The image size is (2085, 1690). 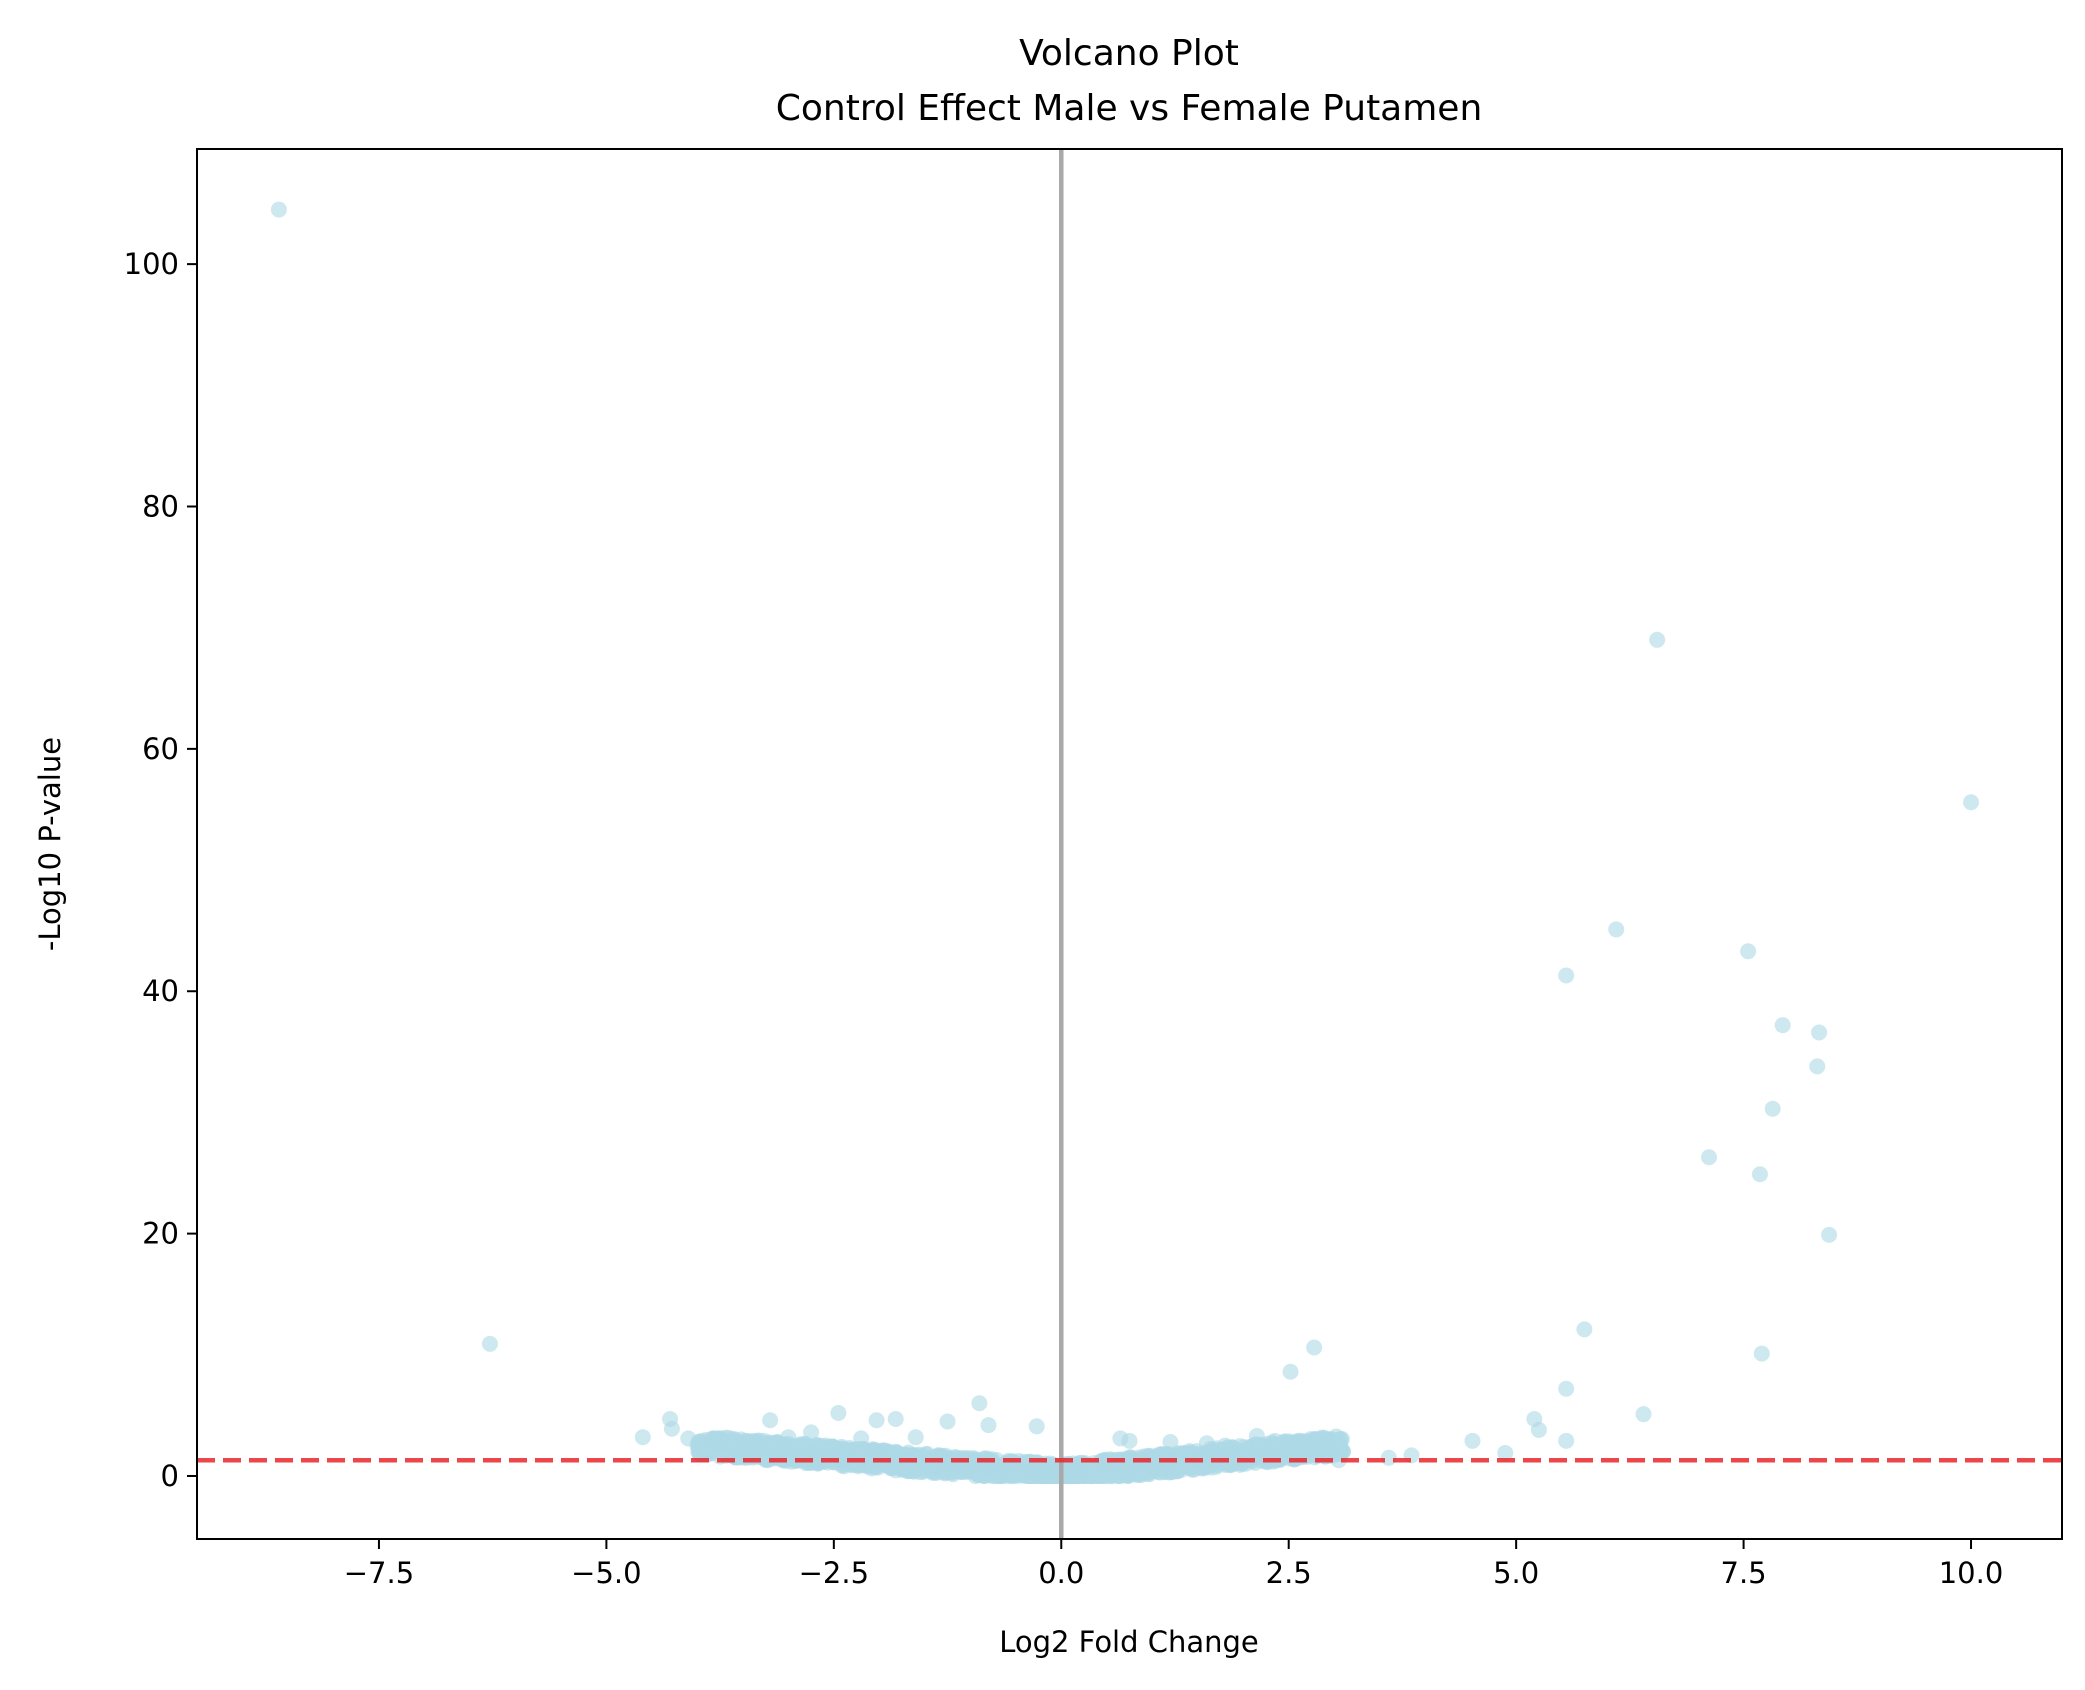 I want to click on chart-subtitle: Control Effect Male vs Female Putamen, so click(x=1129, y=108).